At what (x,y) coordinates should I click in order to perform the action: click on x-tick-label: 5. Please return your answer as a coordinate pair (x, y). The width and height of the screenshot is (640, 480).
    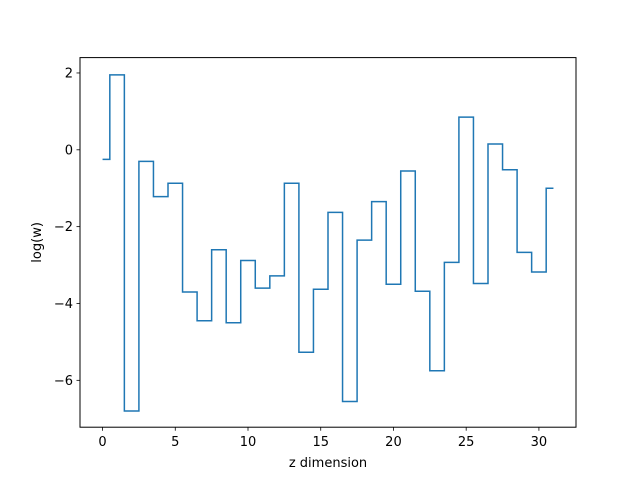
    Looking at the image, I should click on (175, 442).